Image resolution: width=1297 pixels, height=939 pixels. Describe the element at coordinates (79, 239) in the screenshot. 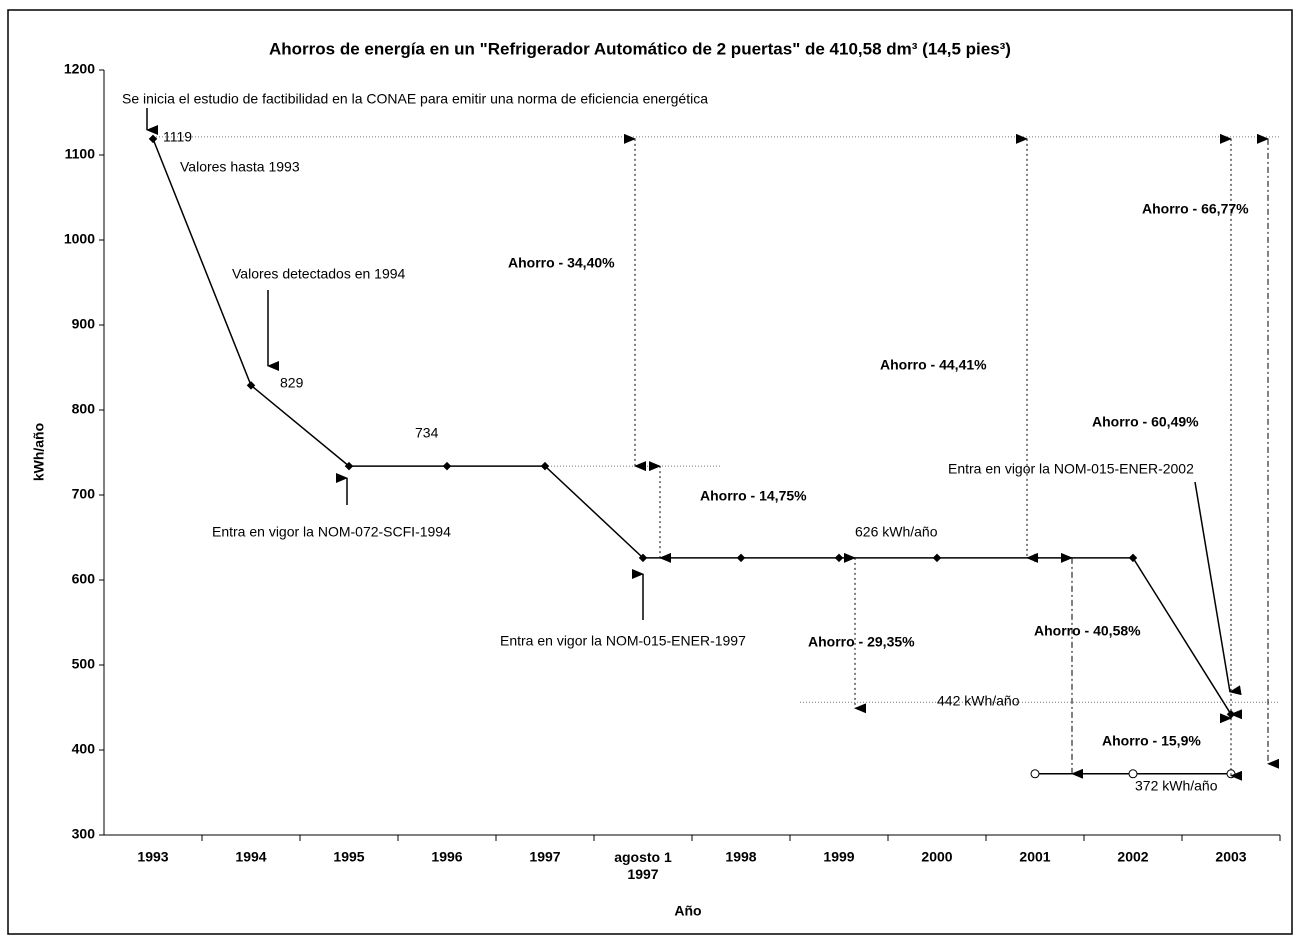

I see `y-tick-label: 1000` at that location.